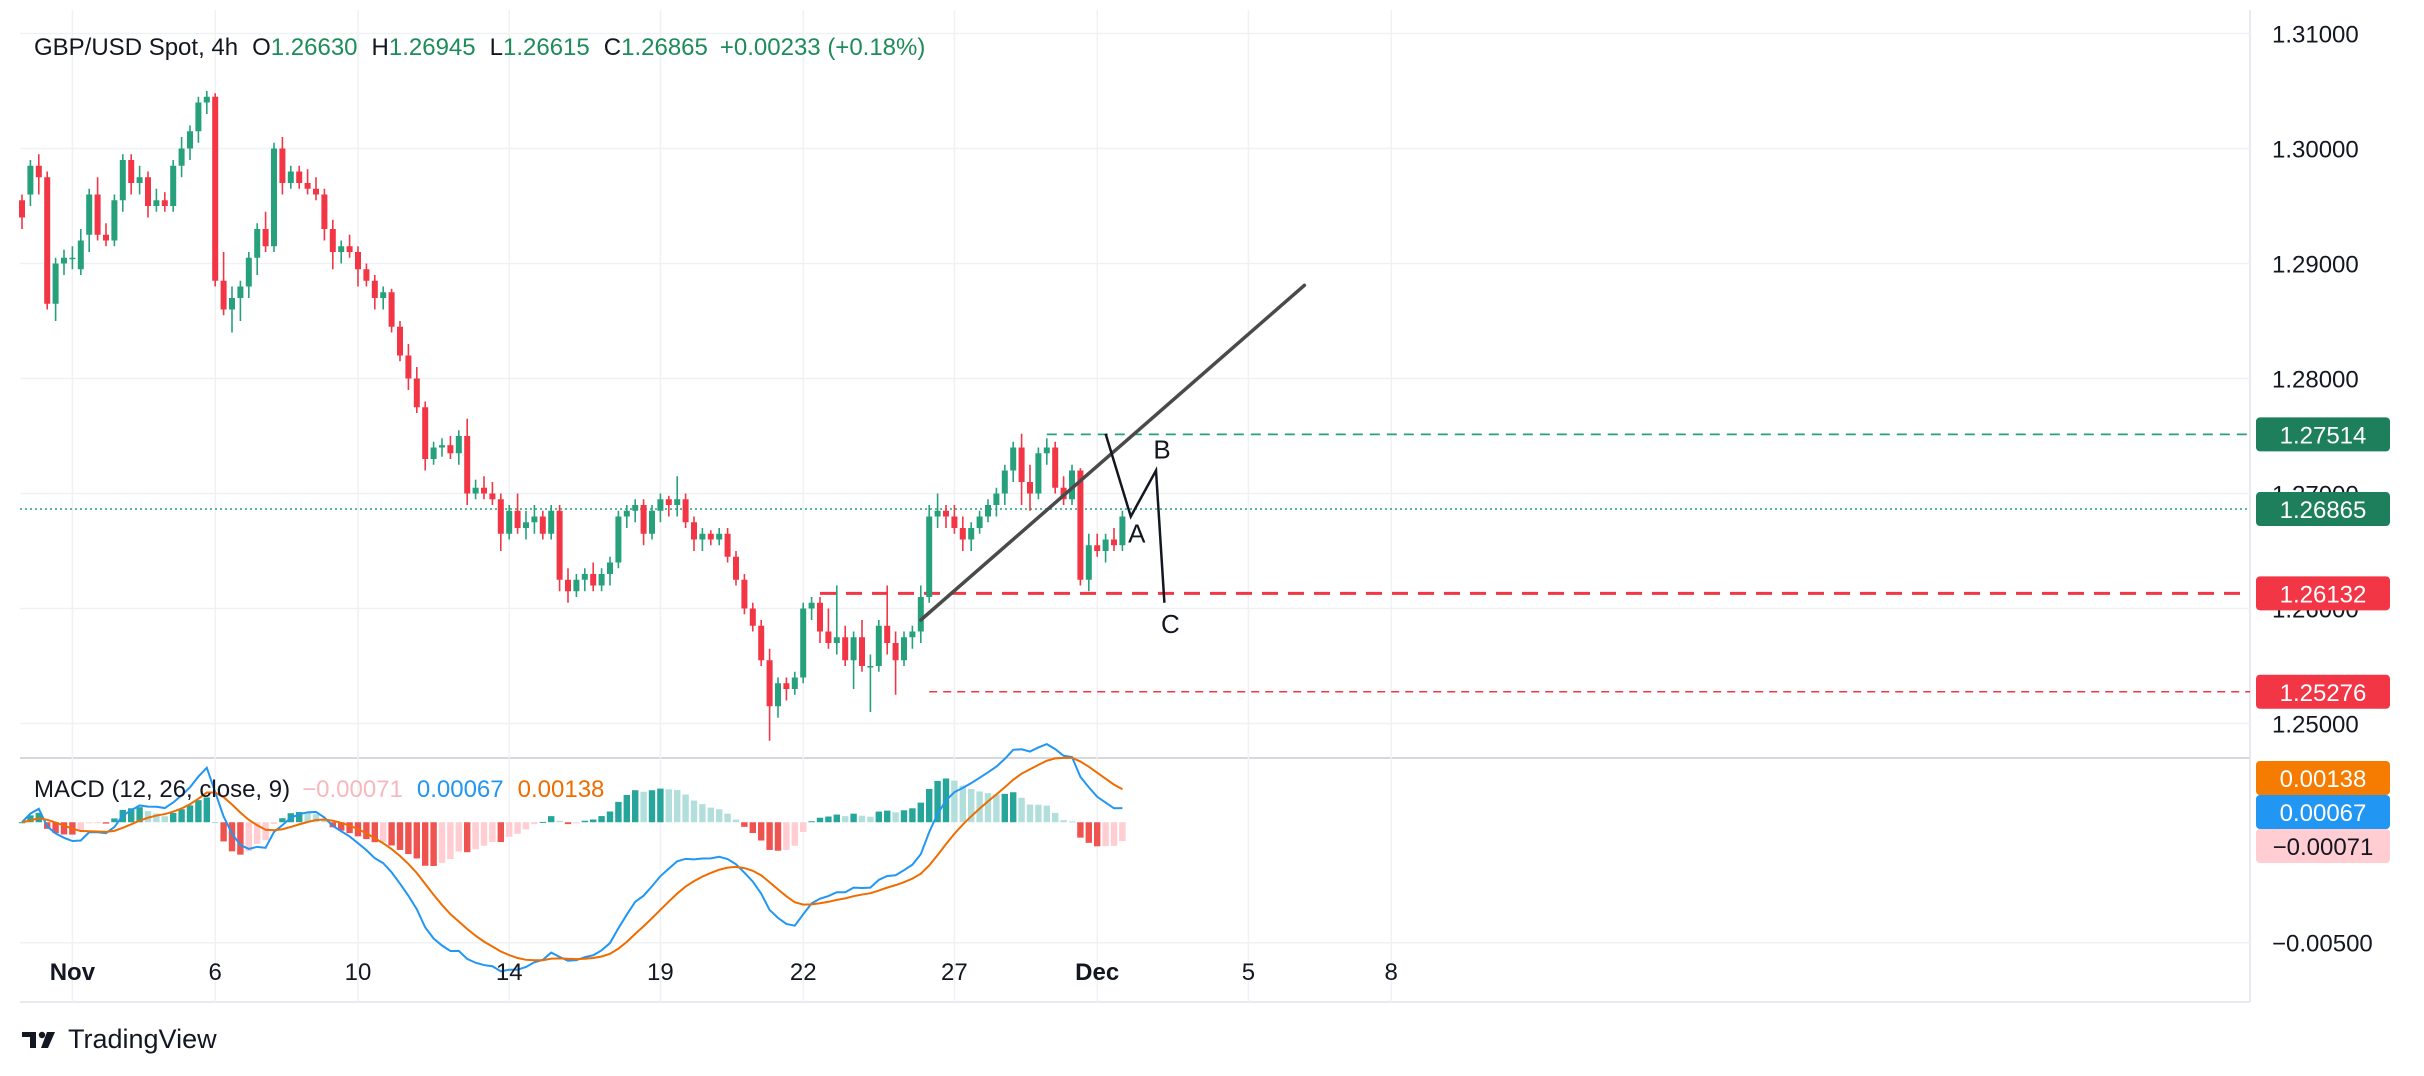 The image size is (2424, 1076). What do you see at coordinates (612, 47) in the screenshot?
I see `close-label: C` at bounding box center [612, 47].